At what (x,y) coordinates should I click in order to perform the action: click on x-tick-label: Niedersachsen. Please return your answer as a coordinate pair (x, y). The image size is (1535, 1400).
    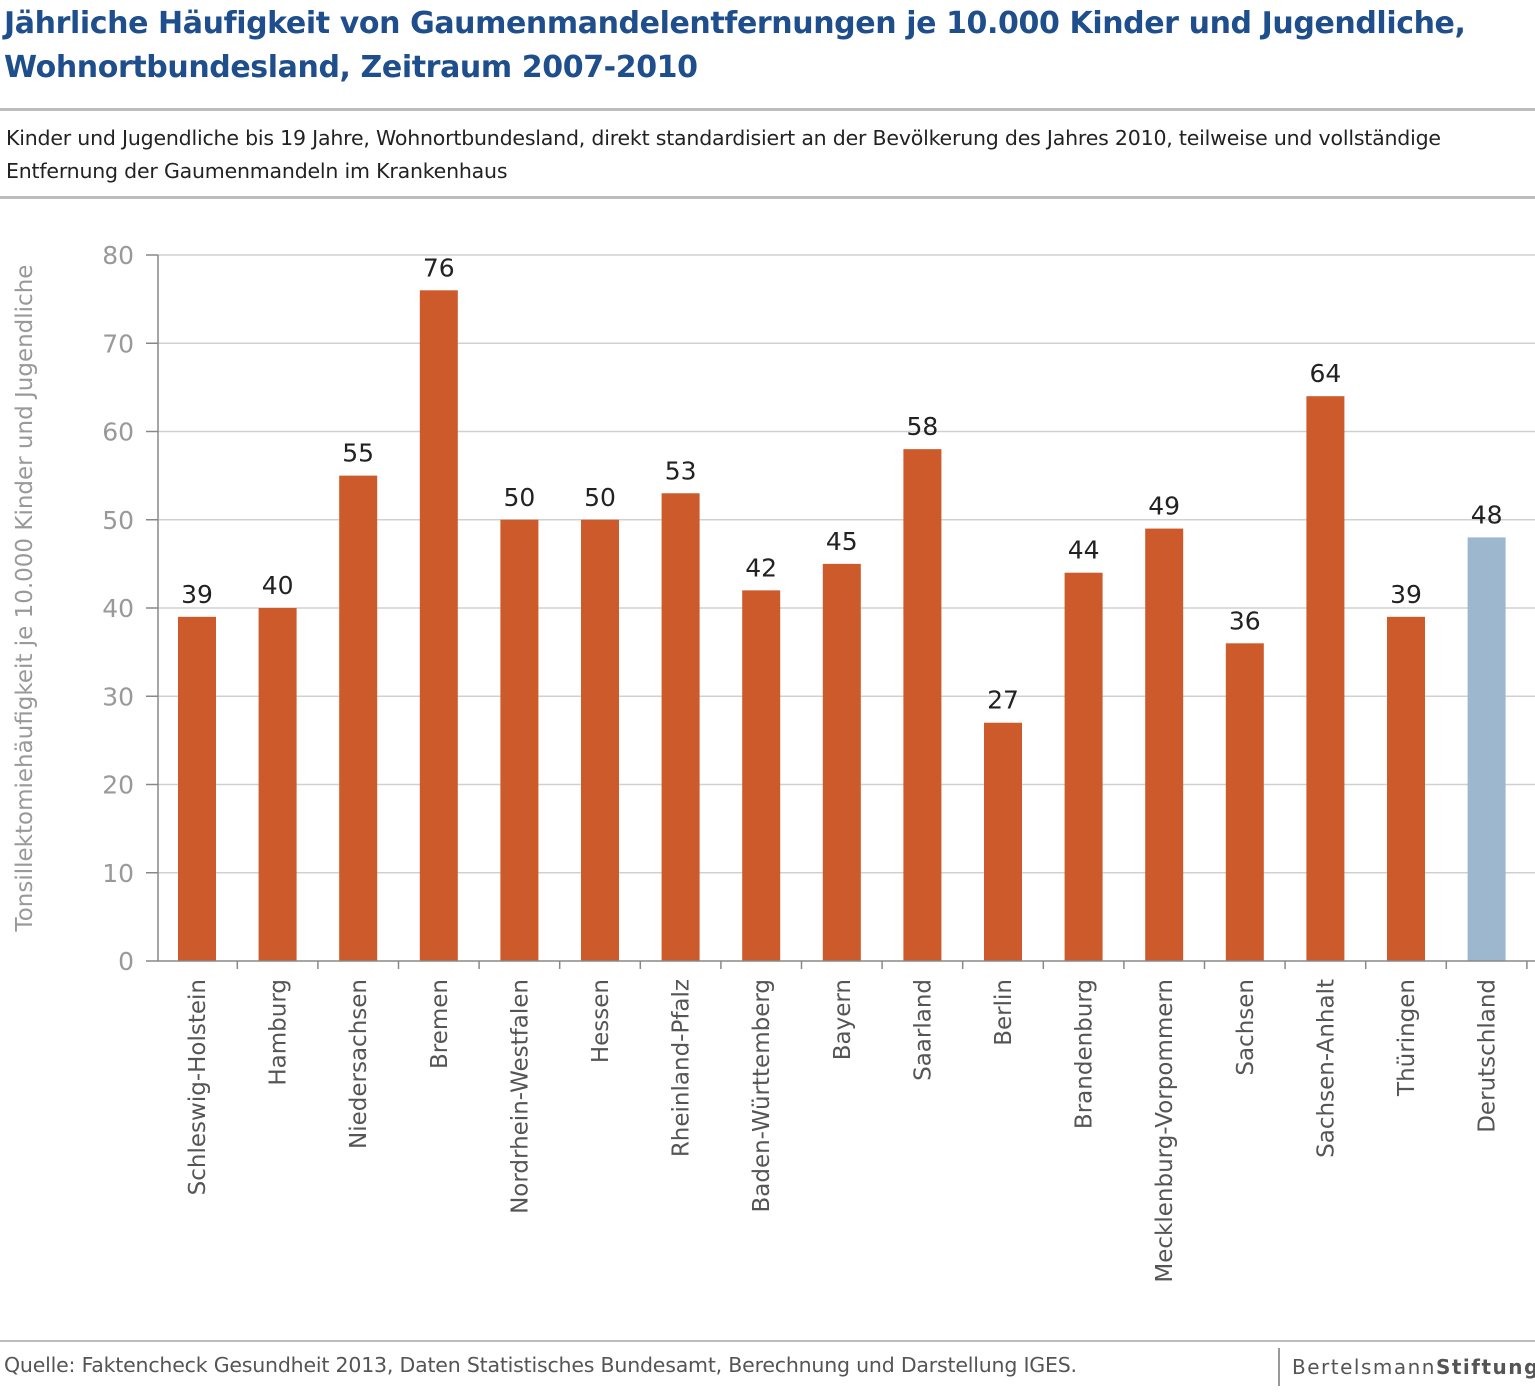
    Looking at the image, I should click on (359, 1064).